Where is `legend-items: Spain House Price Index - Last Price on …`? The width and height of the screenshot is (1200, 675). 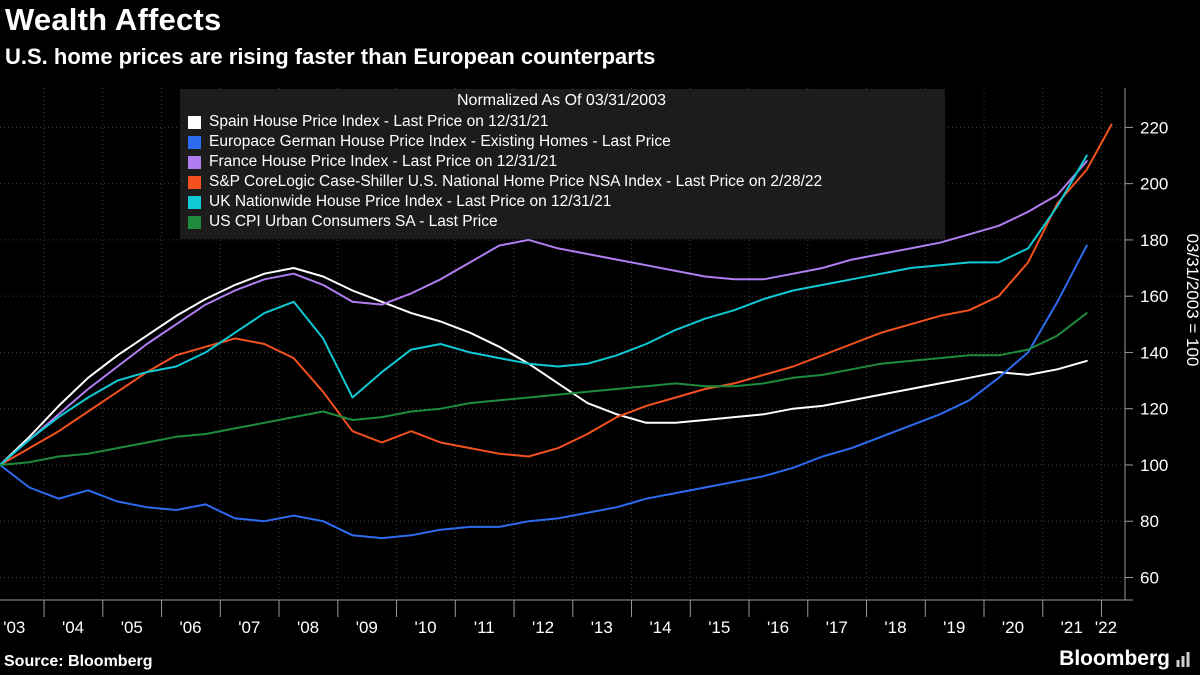
legend-items: Spain House Price Index - Last Price on … is located at coordinates (561, 172).